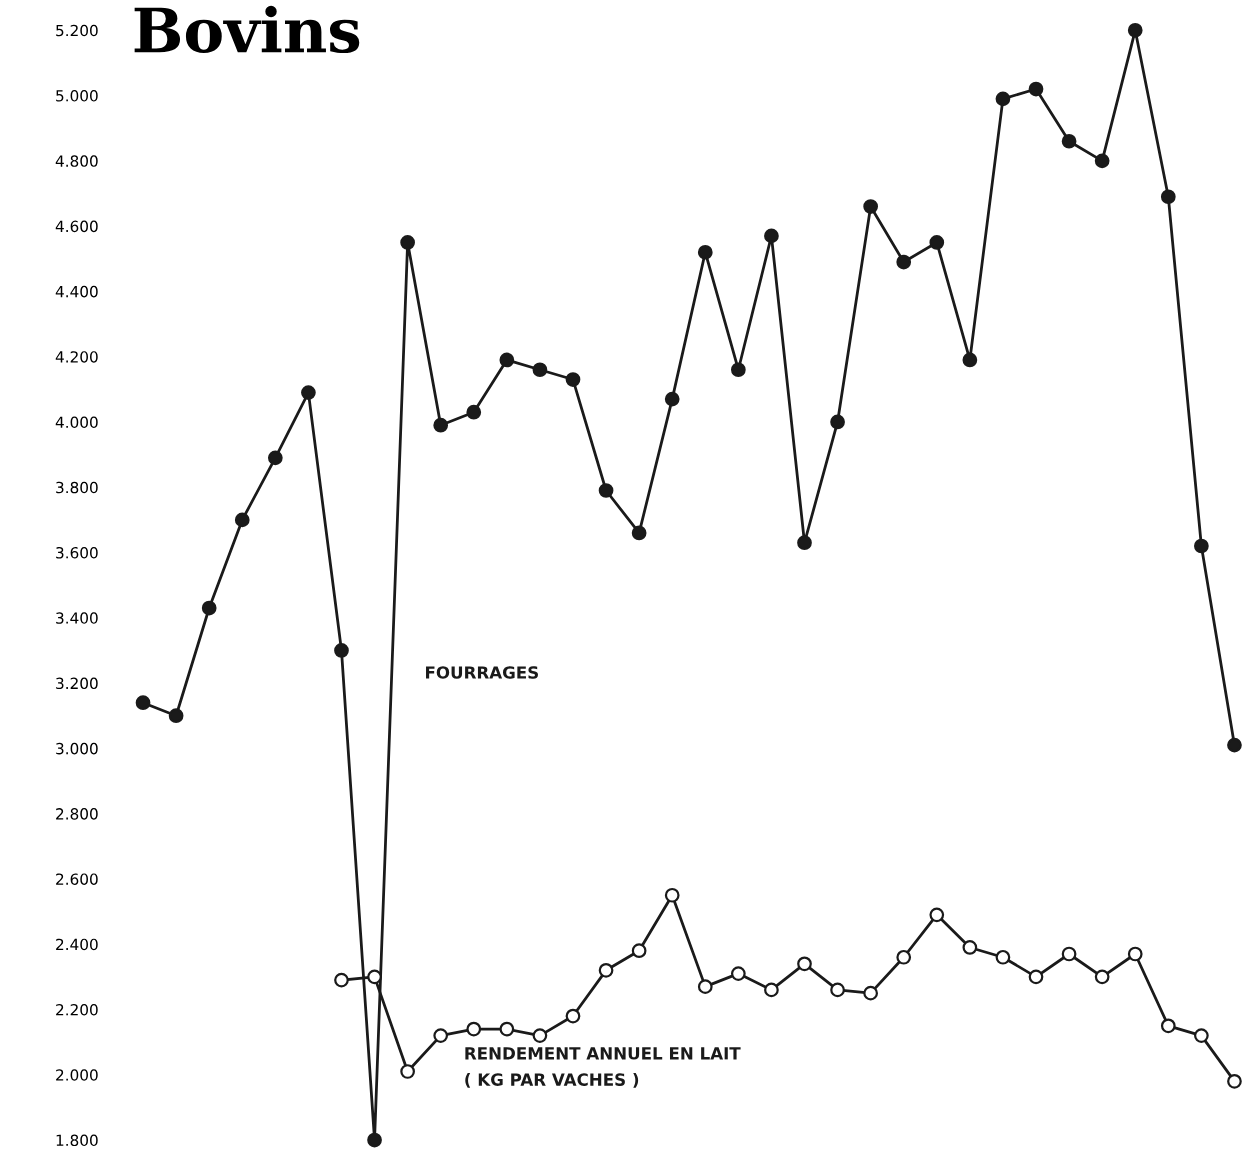 This screenshot has width=1255, height=1156. Describe the element at coordinates (76, 226) in the screenshot. I see `y-tick-label: 4.600` at that location.